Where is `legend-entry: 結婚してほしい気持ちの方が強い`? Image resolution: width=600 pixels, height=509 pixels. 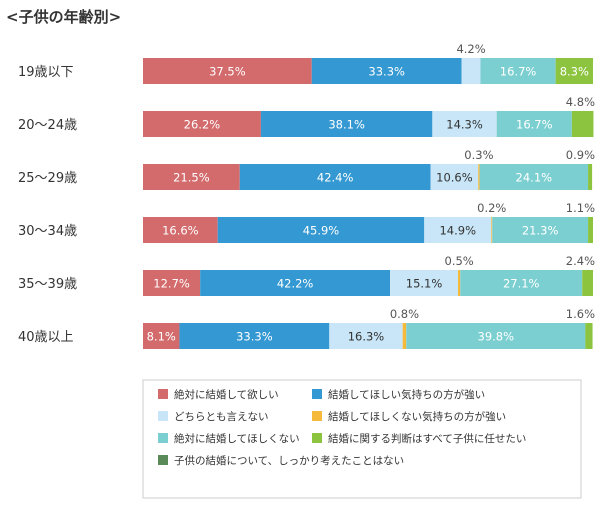 legend-entry: 結婚してほしい気持ちの方が強い is located at coordinates (406, 394).